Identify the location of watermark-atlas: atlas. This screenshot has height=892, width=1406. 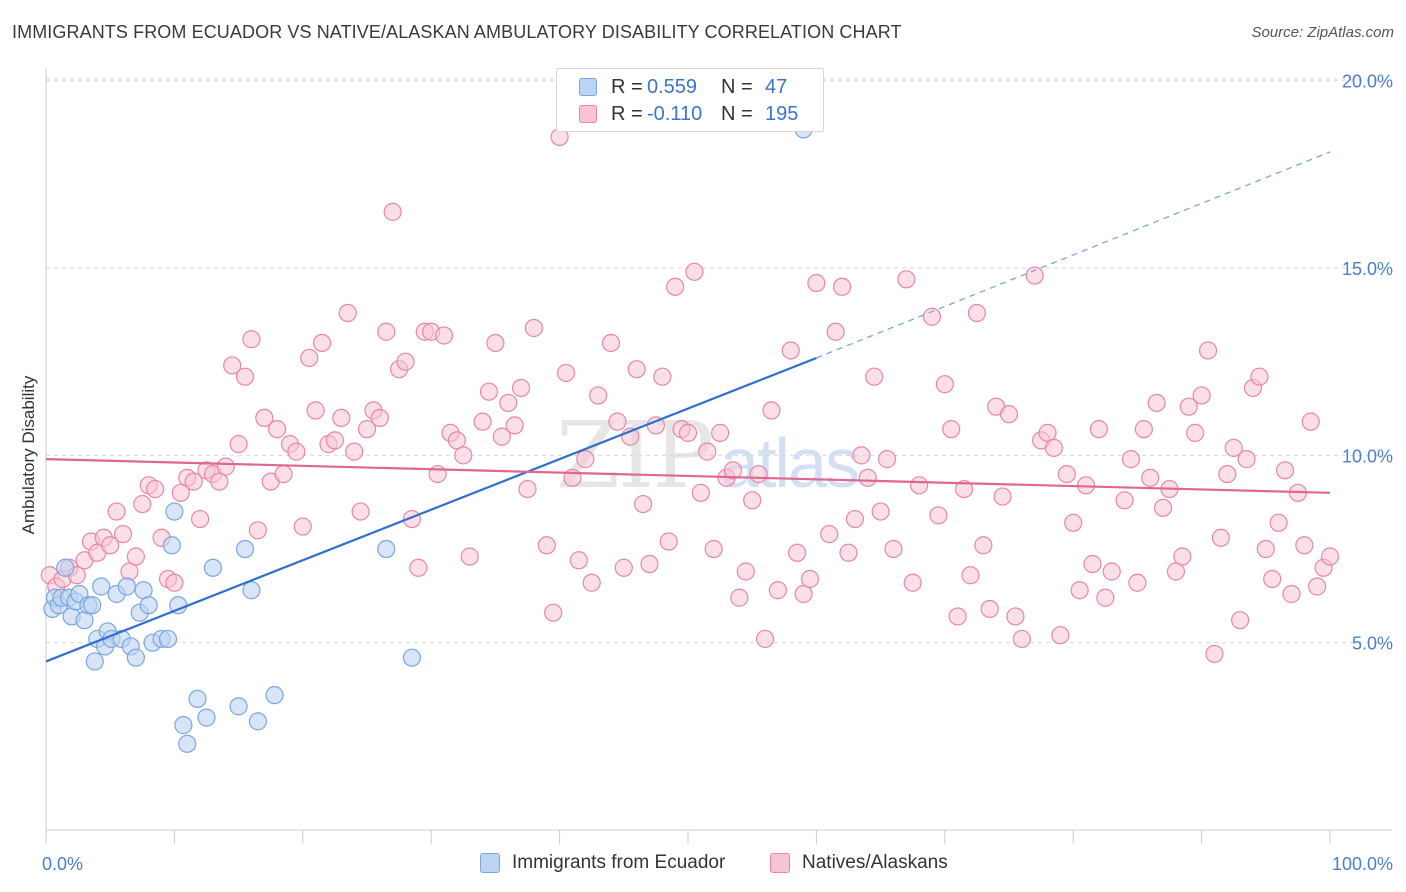
(790, 463).